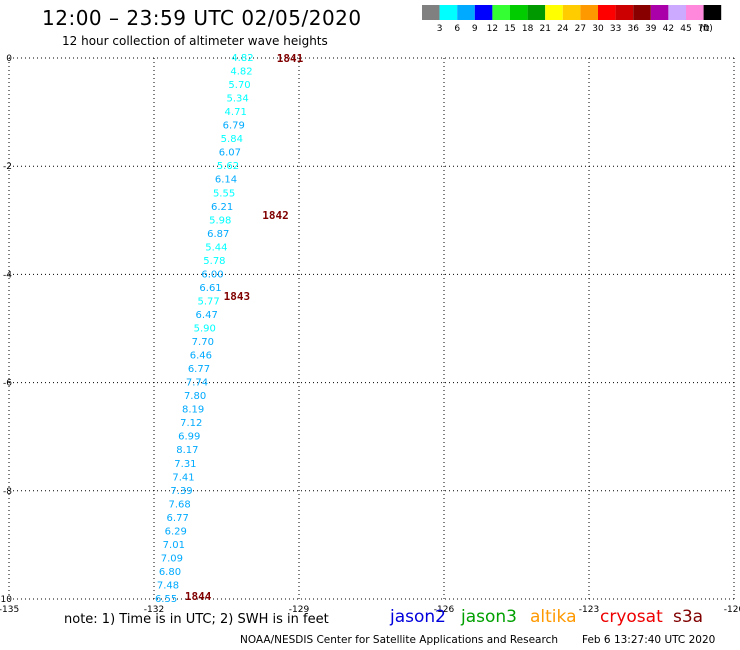 The image size is (740, 650). What do you see at coordinates (193, 410) in the screenshot?
I see `swh-value-label: 8.19` at bounding box center [193, 410].